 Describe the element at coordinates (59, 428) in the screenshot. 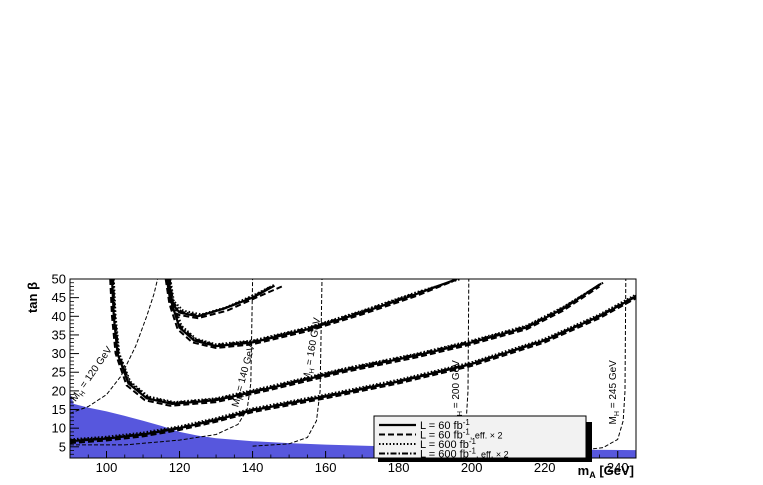

I see `y-tick-label-10: 10` at that location.